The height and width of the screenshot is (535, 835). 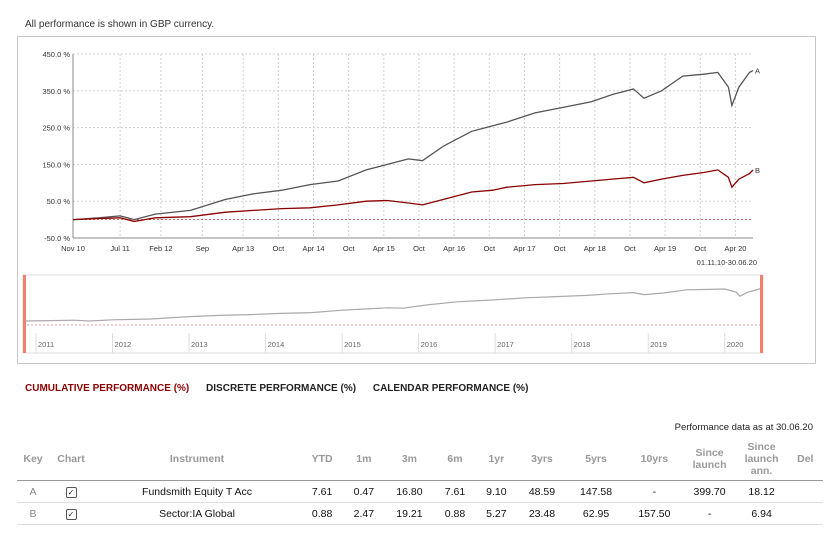 What do you see at coordinates (709, 513) in the screenshot?
I see `cell-since-launch: -` at bounding box center [709, 513].